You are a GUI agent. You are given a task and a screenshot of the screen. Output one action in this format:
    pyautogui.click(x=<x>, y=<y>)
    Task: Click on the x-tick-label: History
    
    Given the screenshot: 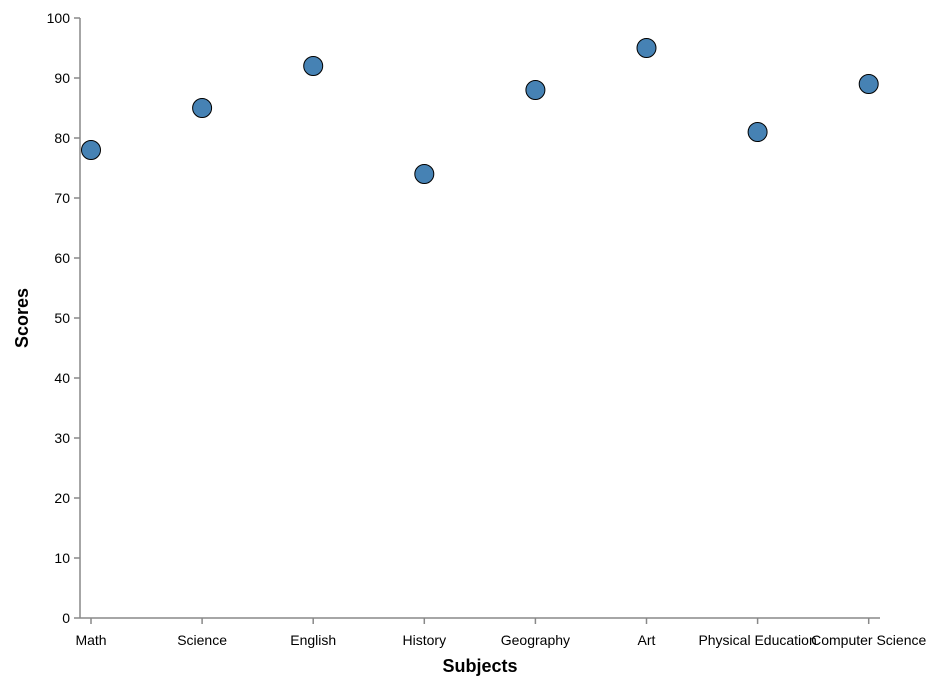 What is the action you would take?
    pyautogui.click(x=425, y=640)
    